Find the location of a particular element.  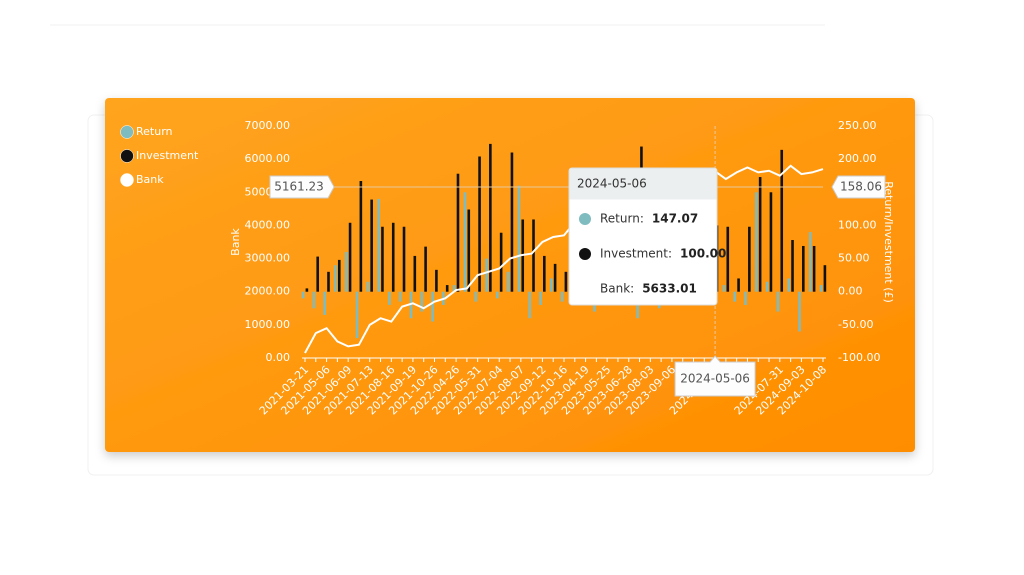

legend-label: Bank is located at coordinates (150, 179).